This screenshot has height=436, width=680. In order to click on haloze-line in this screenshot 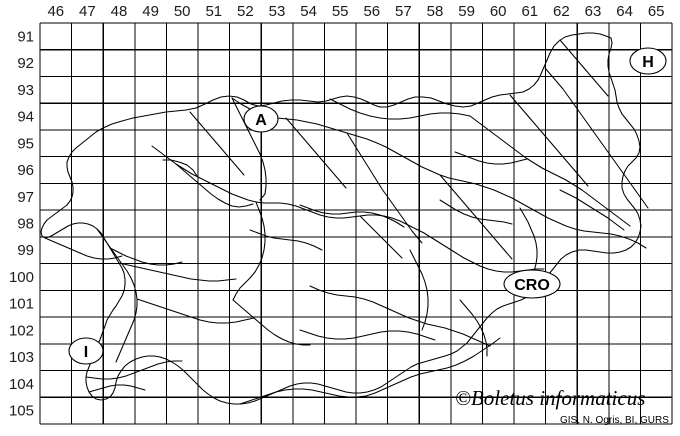, I will do `click(592, 210)`.